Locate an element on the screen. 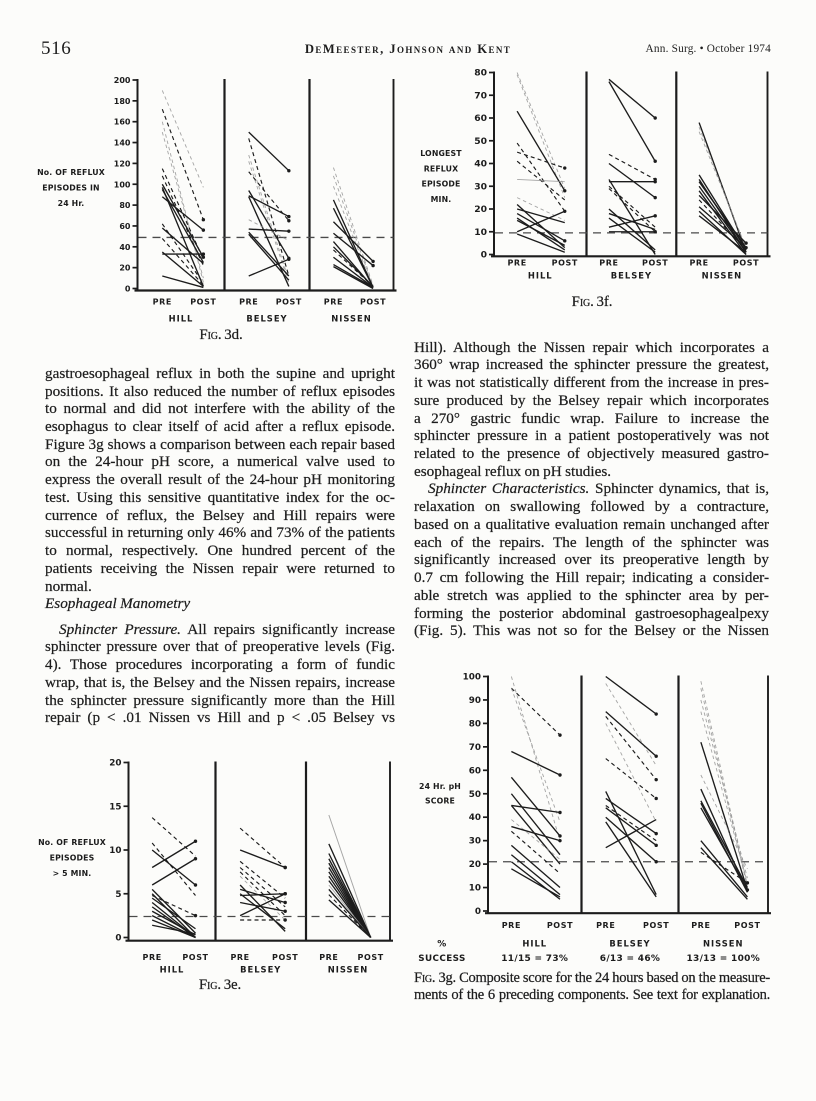  text-line: esophageal reflux on pH studies. is located at coordinates (591, 472).